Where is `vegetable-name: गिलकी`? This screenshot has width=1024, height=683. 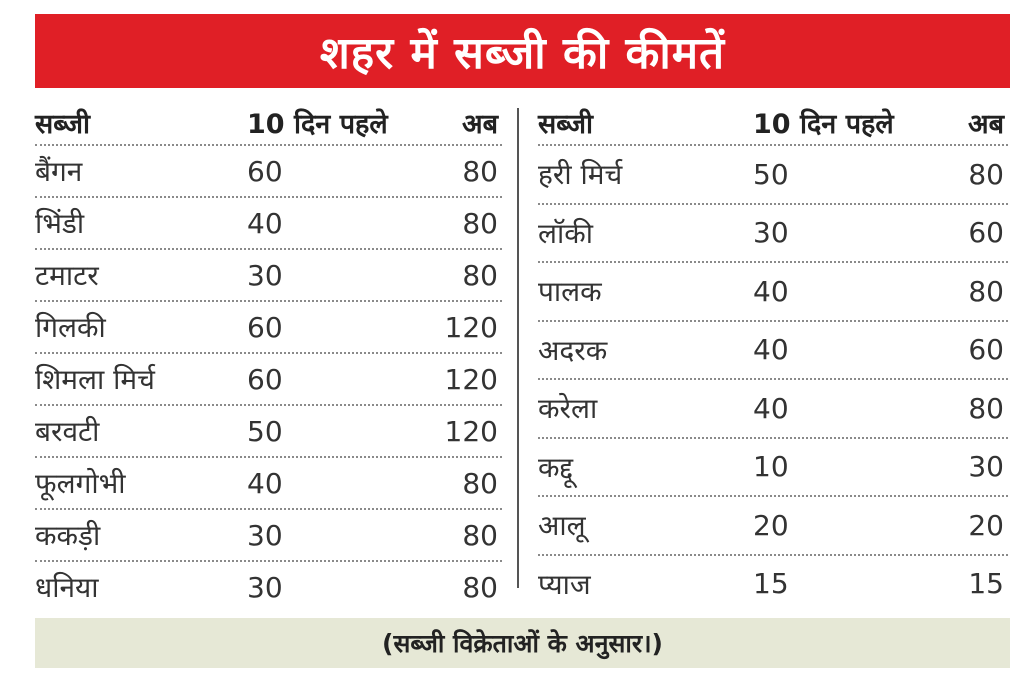 vegetable-name: गिलकी is located at coordinates (70, 327).